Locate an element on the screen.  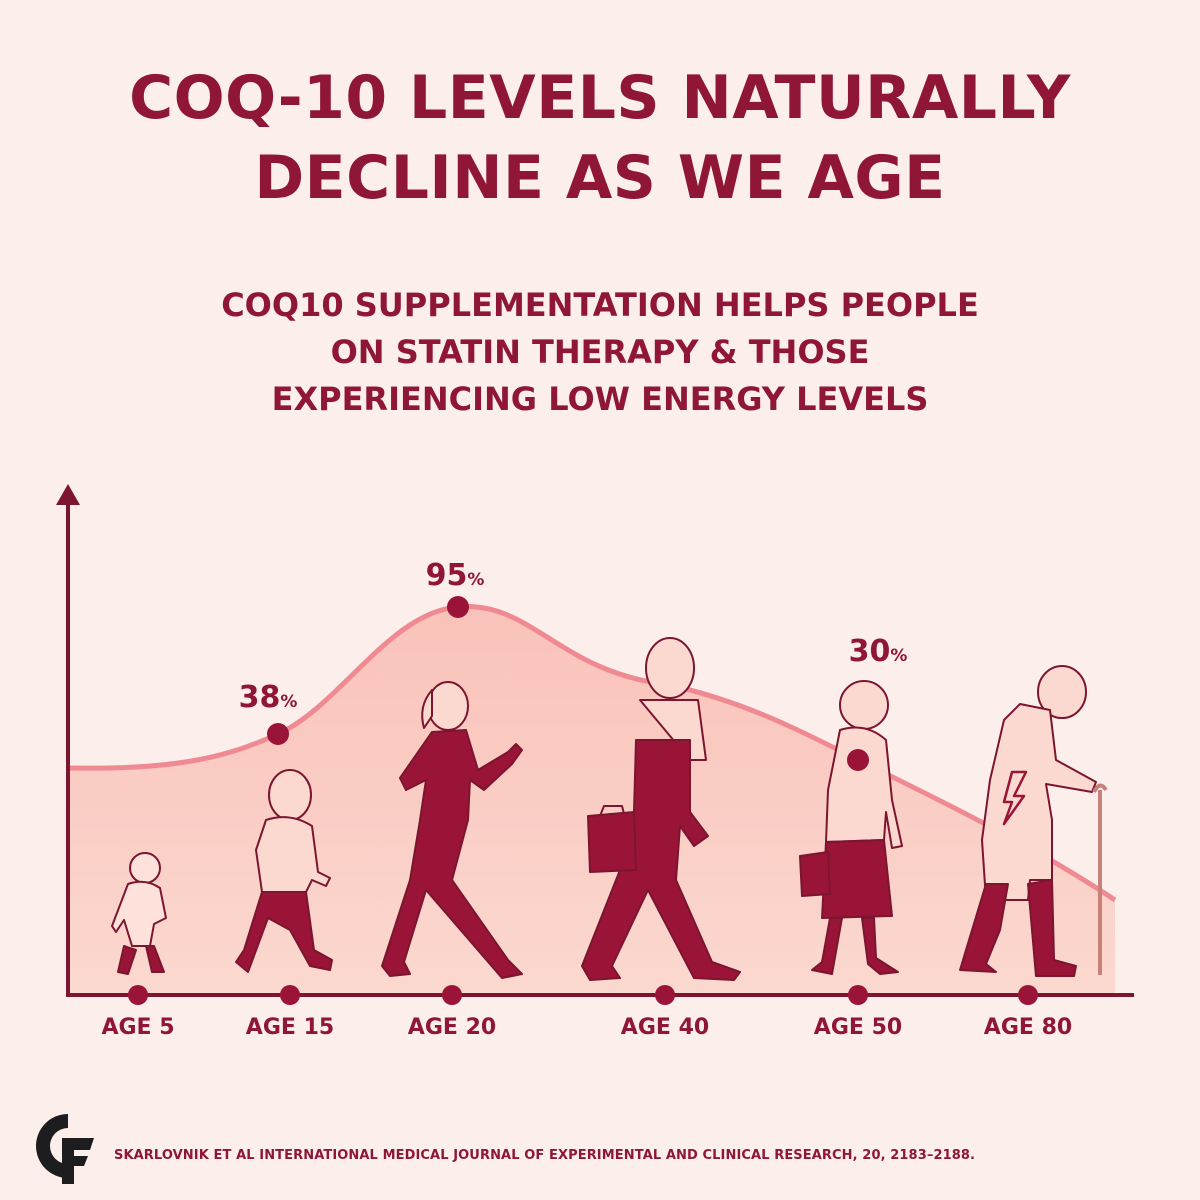
chart-subtitle-line-3: EXPERIENCING LOW ENERGY LEVELS is located at coordinates (600, 399).